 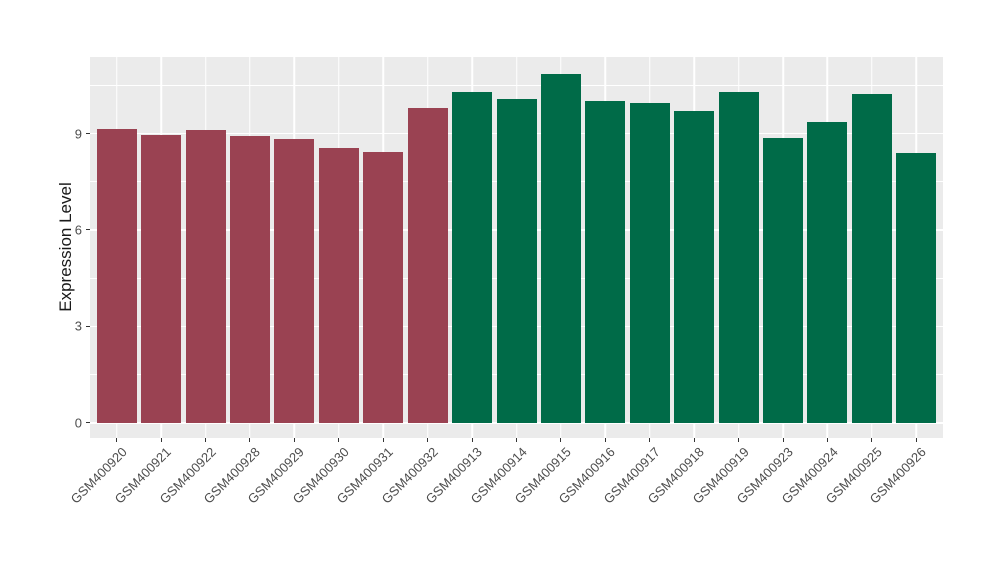 What do you see at coordinates (249, 279) in the screenshot?
I see `bar-GSM400928` at bounding box center [249, 279].